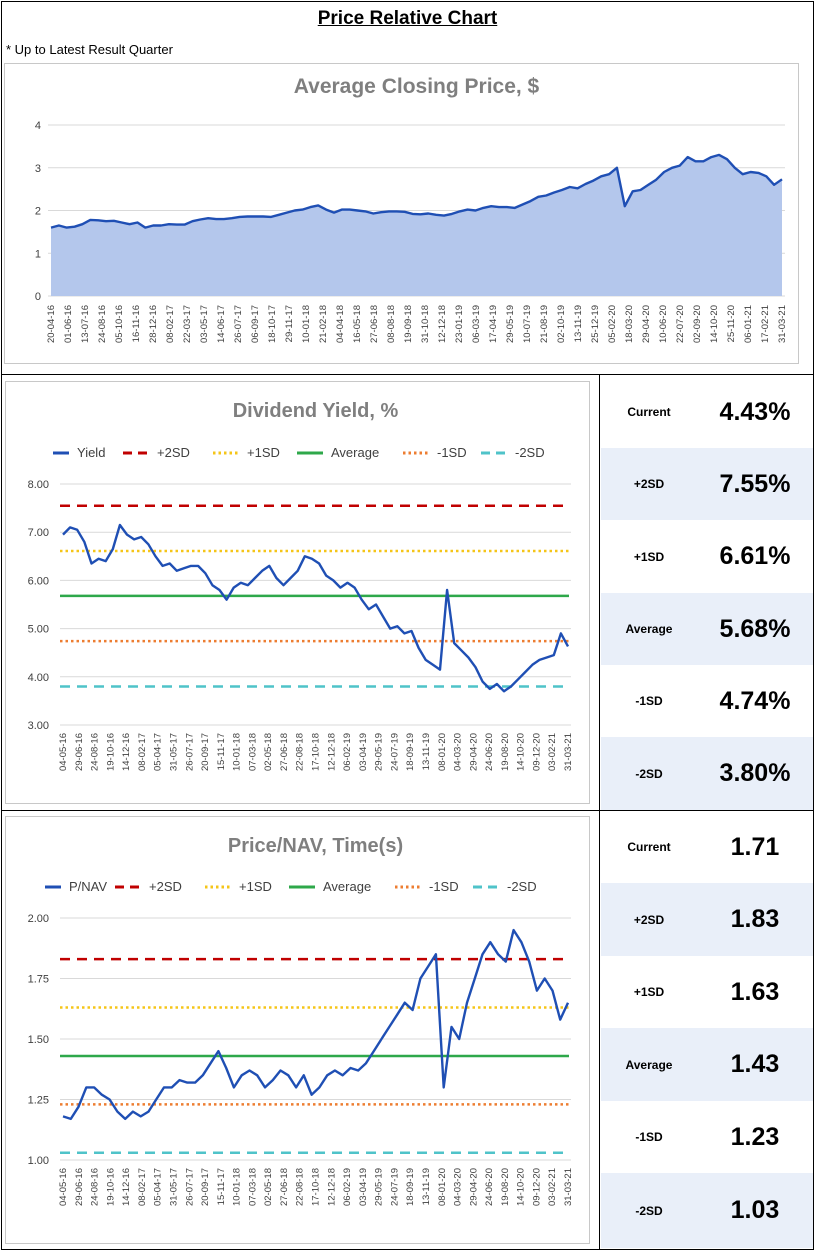  Describe the element at coordinates (340, 324) in the screenshot. I see `x-tick-label: 04-04-18` at that location.